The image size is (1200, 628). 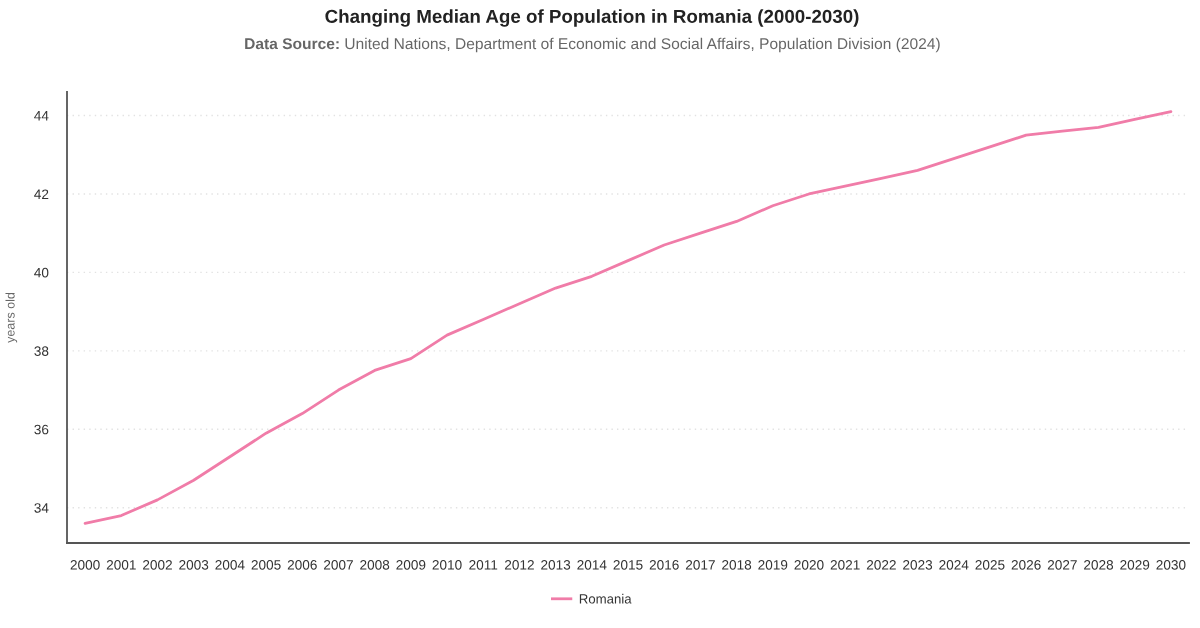 What do you see at coordinates (41, 116) in the screenshot?
I see `y-tick-label: 44` at bounding box center [41, 116].